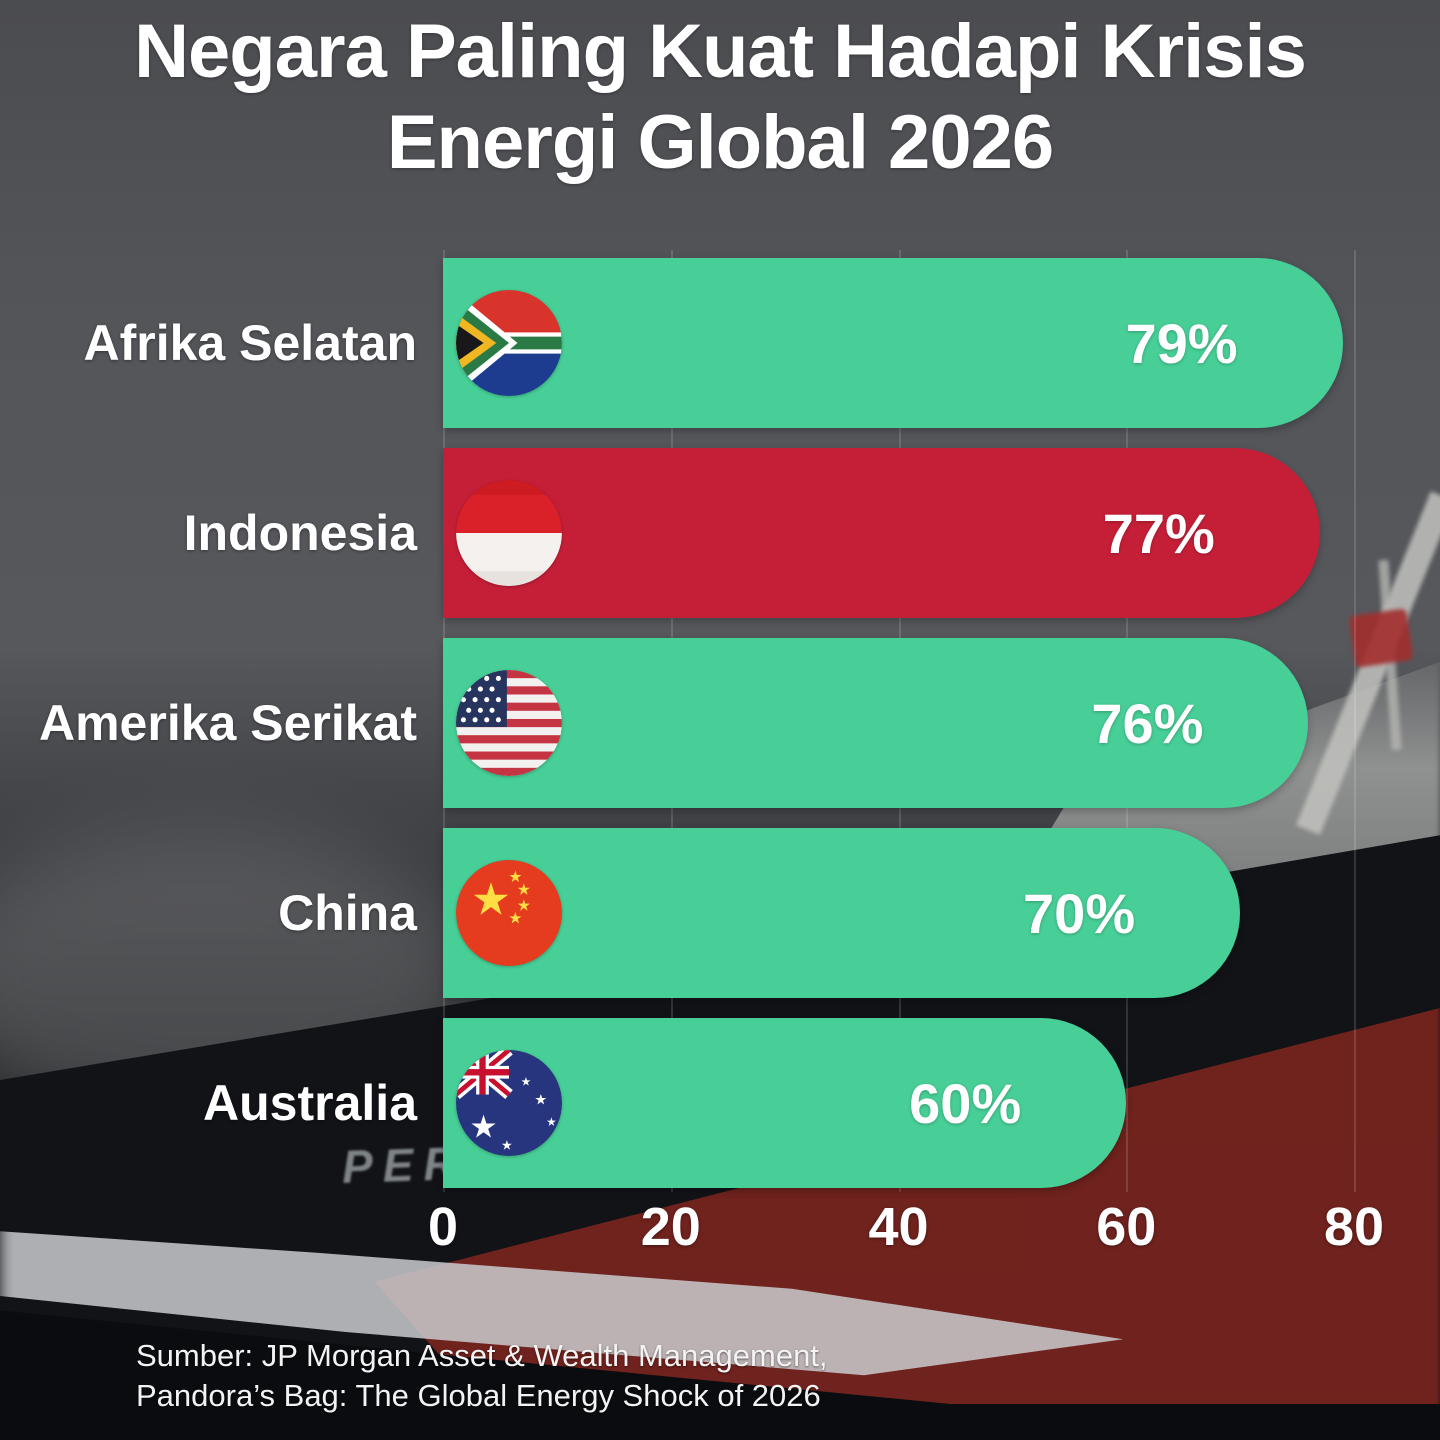 The image size is (1440, 1440). Describe the element at coordinates (347, 913) in the screenshot. I see `category-label: China` at that location.